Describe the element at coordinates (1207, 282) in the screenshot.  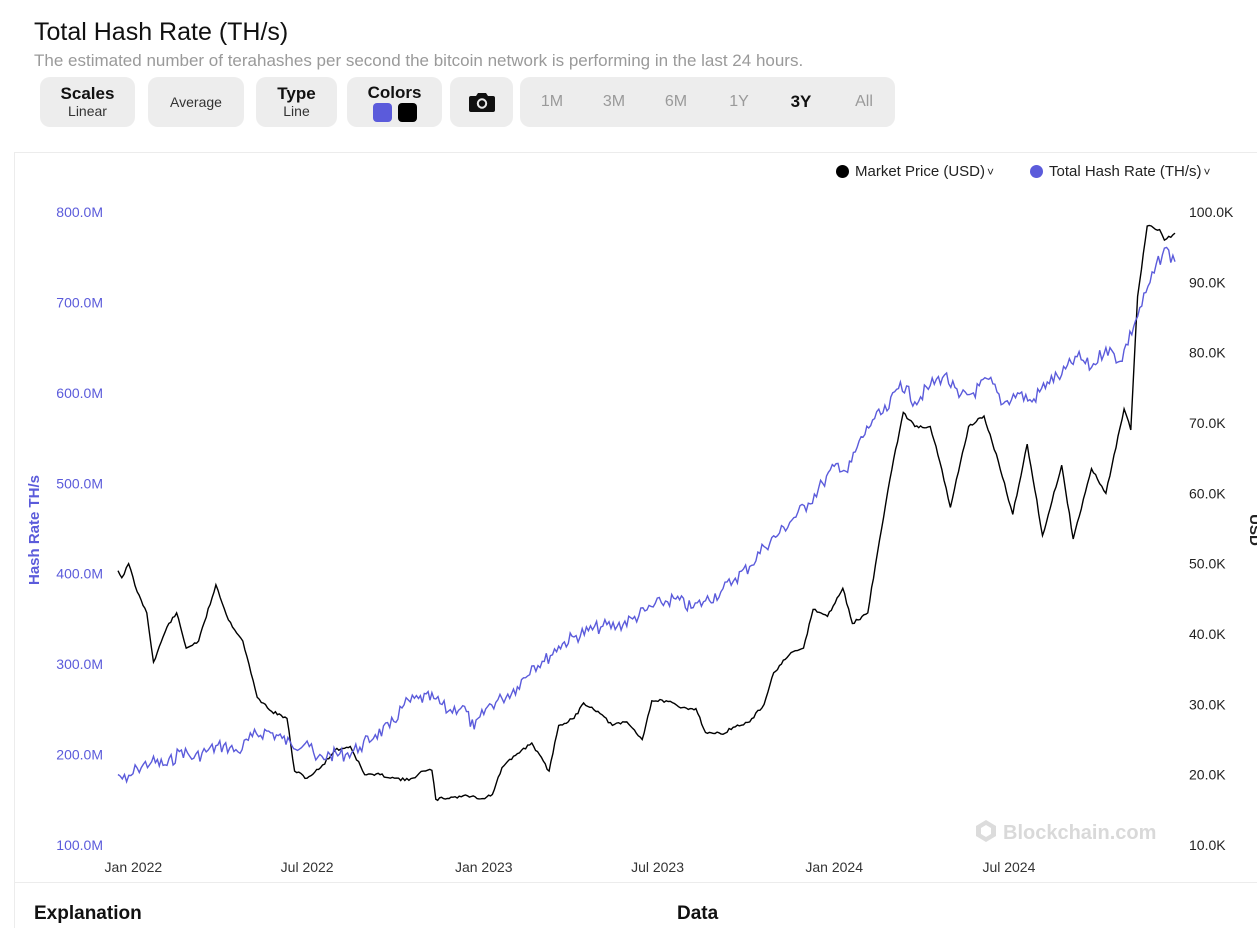
I see `y-tick-right: 90.0K` at that location.